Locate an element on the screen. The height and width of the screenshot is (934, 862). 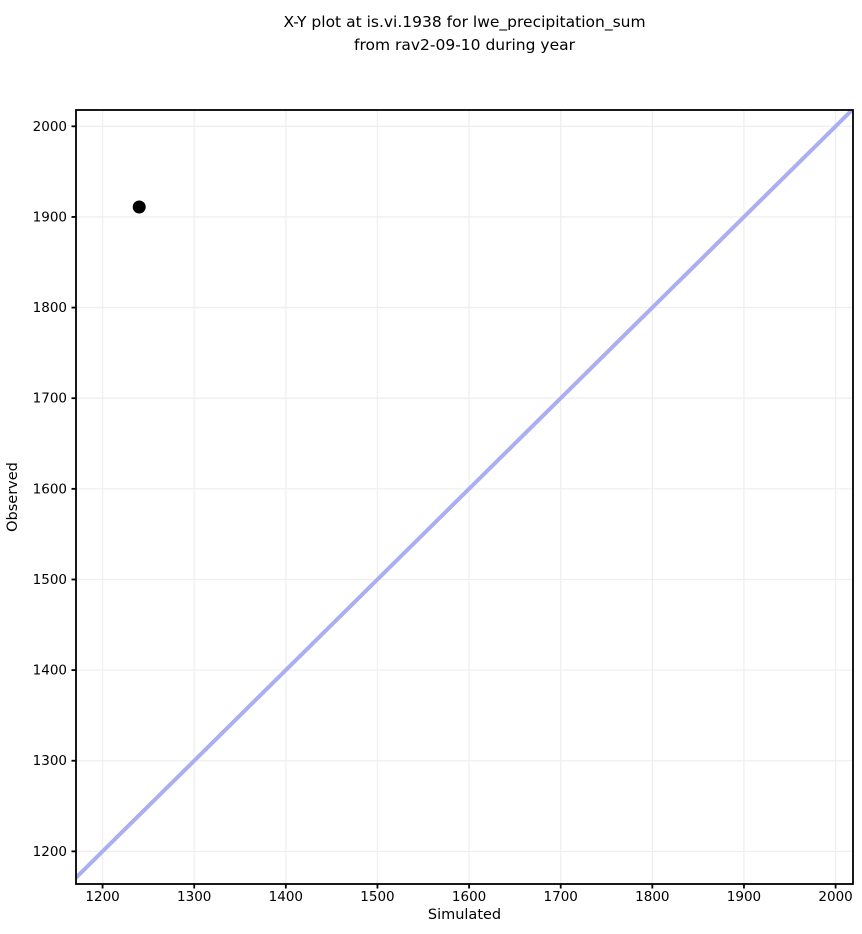
y-tick-label: 1300 is located at coordinates (50, 761).